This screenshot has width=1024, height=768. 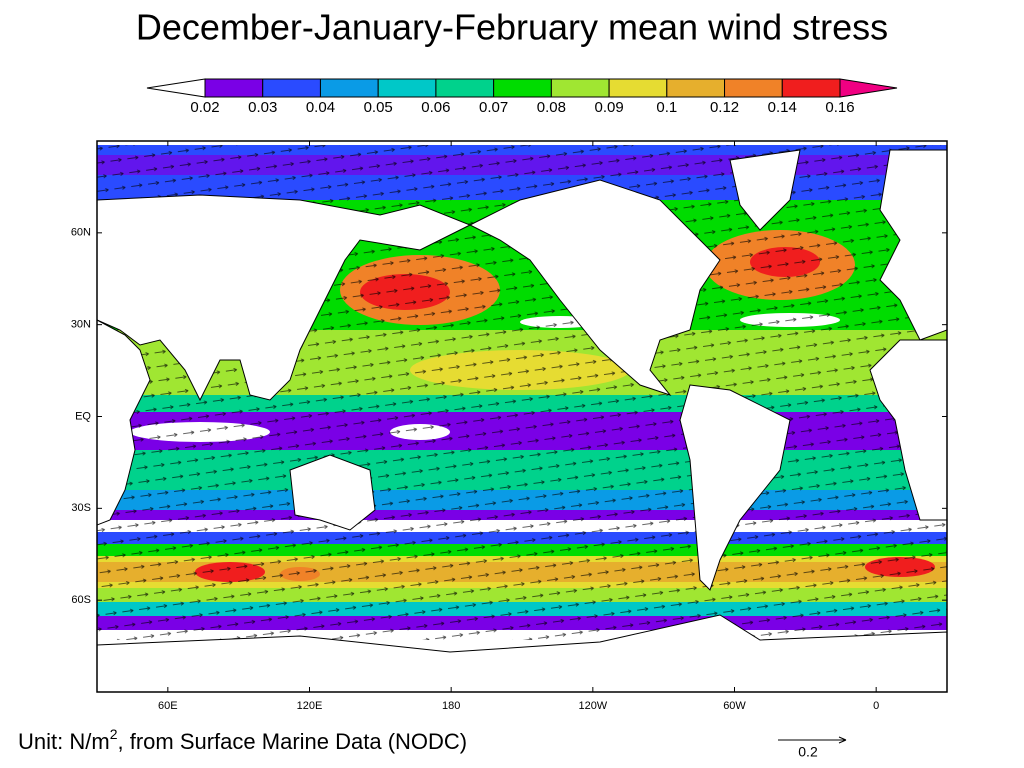 What do you see at coordinates (808, 752) in the screenshot?
I see `reference-label: 0.2` at bounding box center [808, 752].